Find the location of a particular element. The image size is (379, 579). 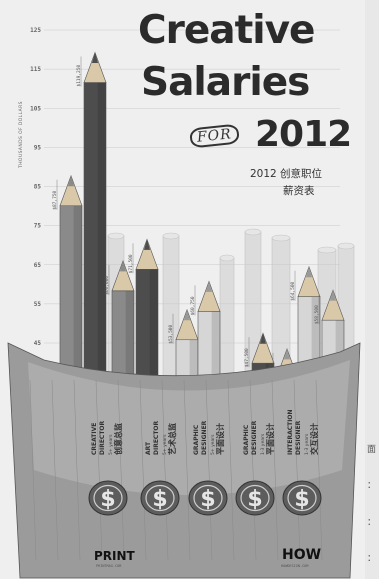

y-tick-125: 125 is located at coordinates (35, 30).